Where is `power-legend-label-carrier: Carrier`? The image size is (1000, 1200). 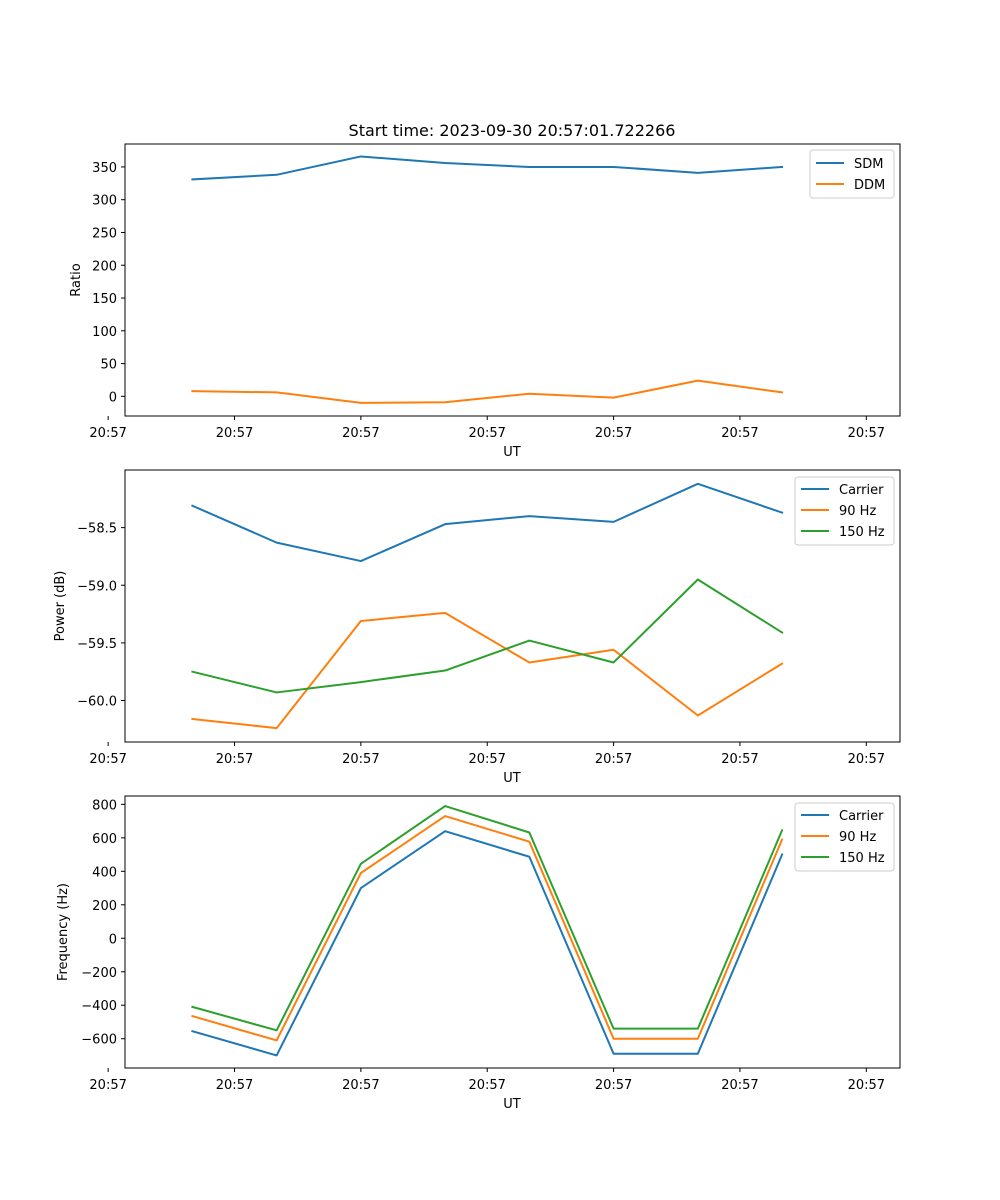 power-legend-label-carrier: Carrier is located at coordinates (861, 490).